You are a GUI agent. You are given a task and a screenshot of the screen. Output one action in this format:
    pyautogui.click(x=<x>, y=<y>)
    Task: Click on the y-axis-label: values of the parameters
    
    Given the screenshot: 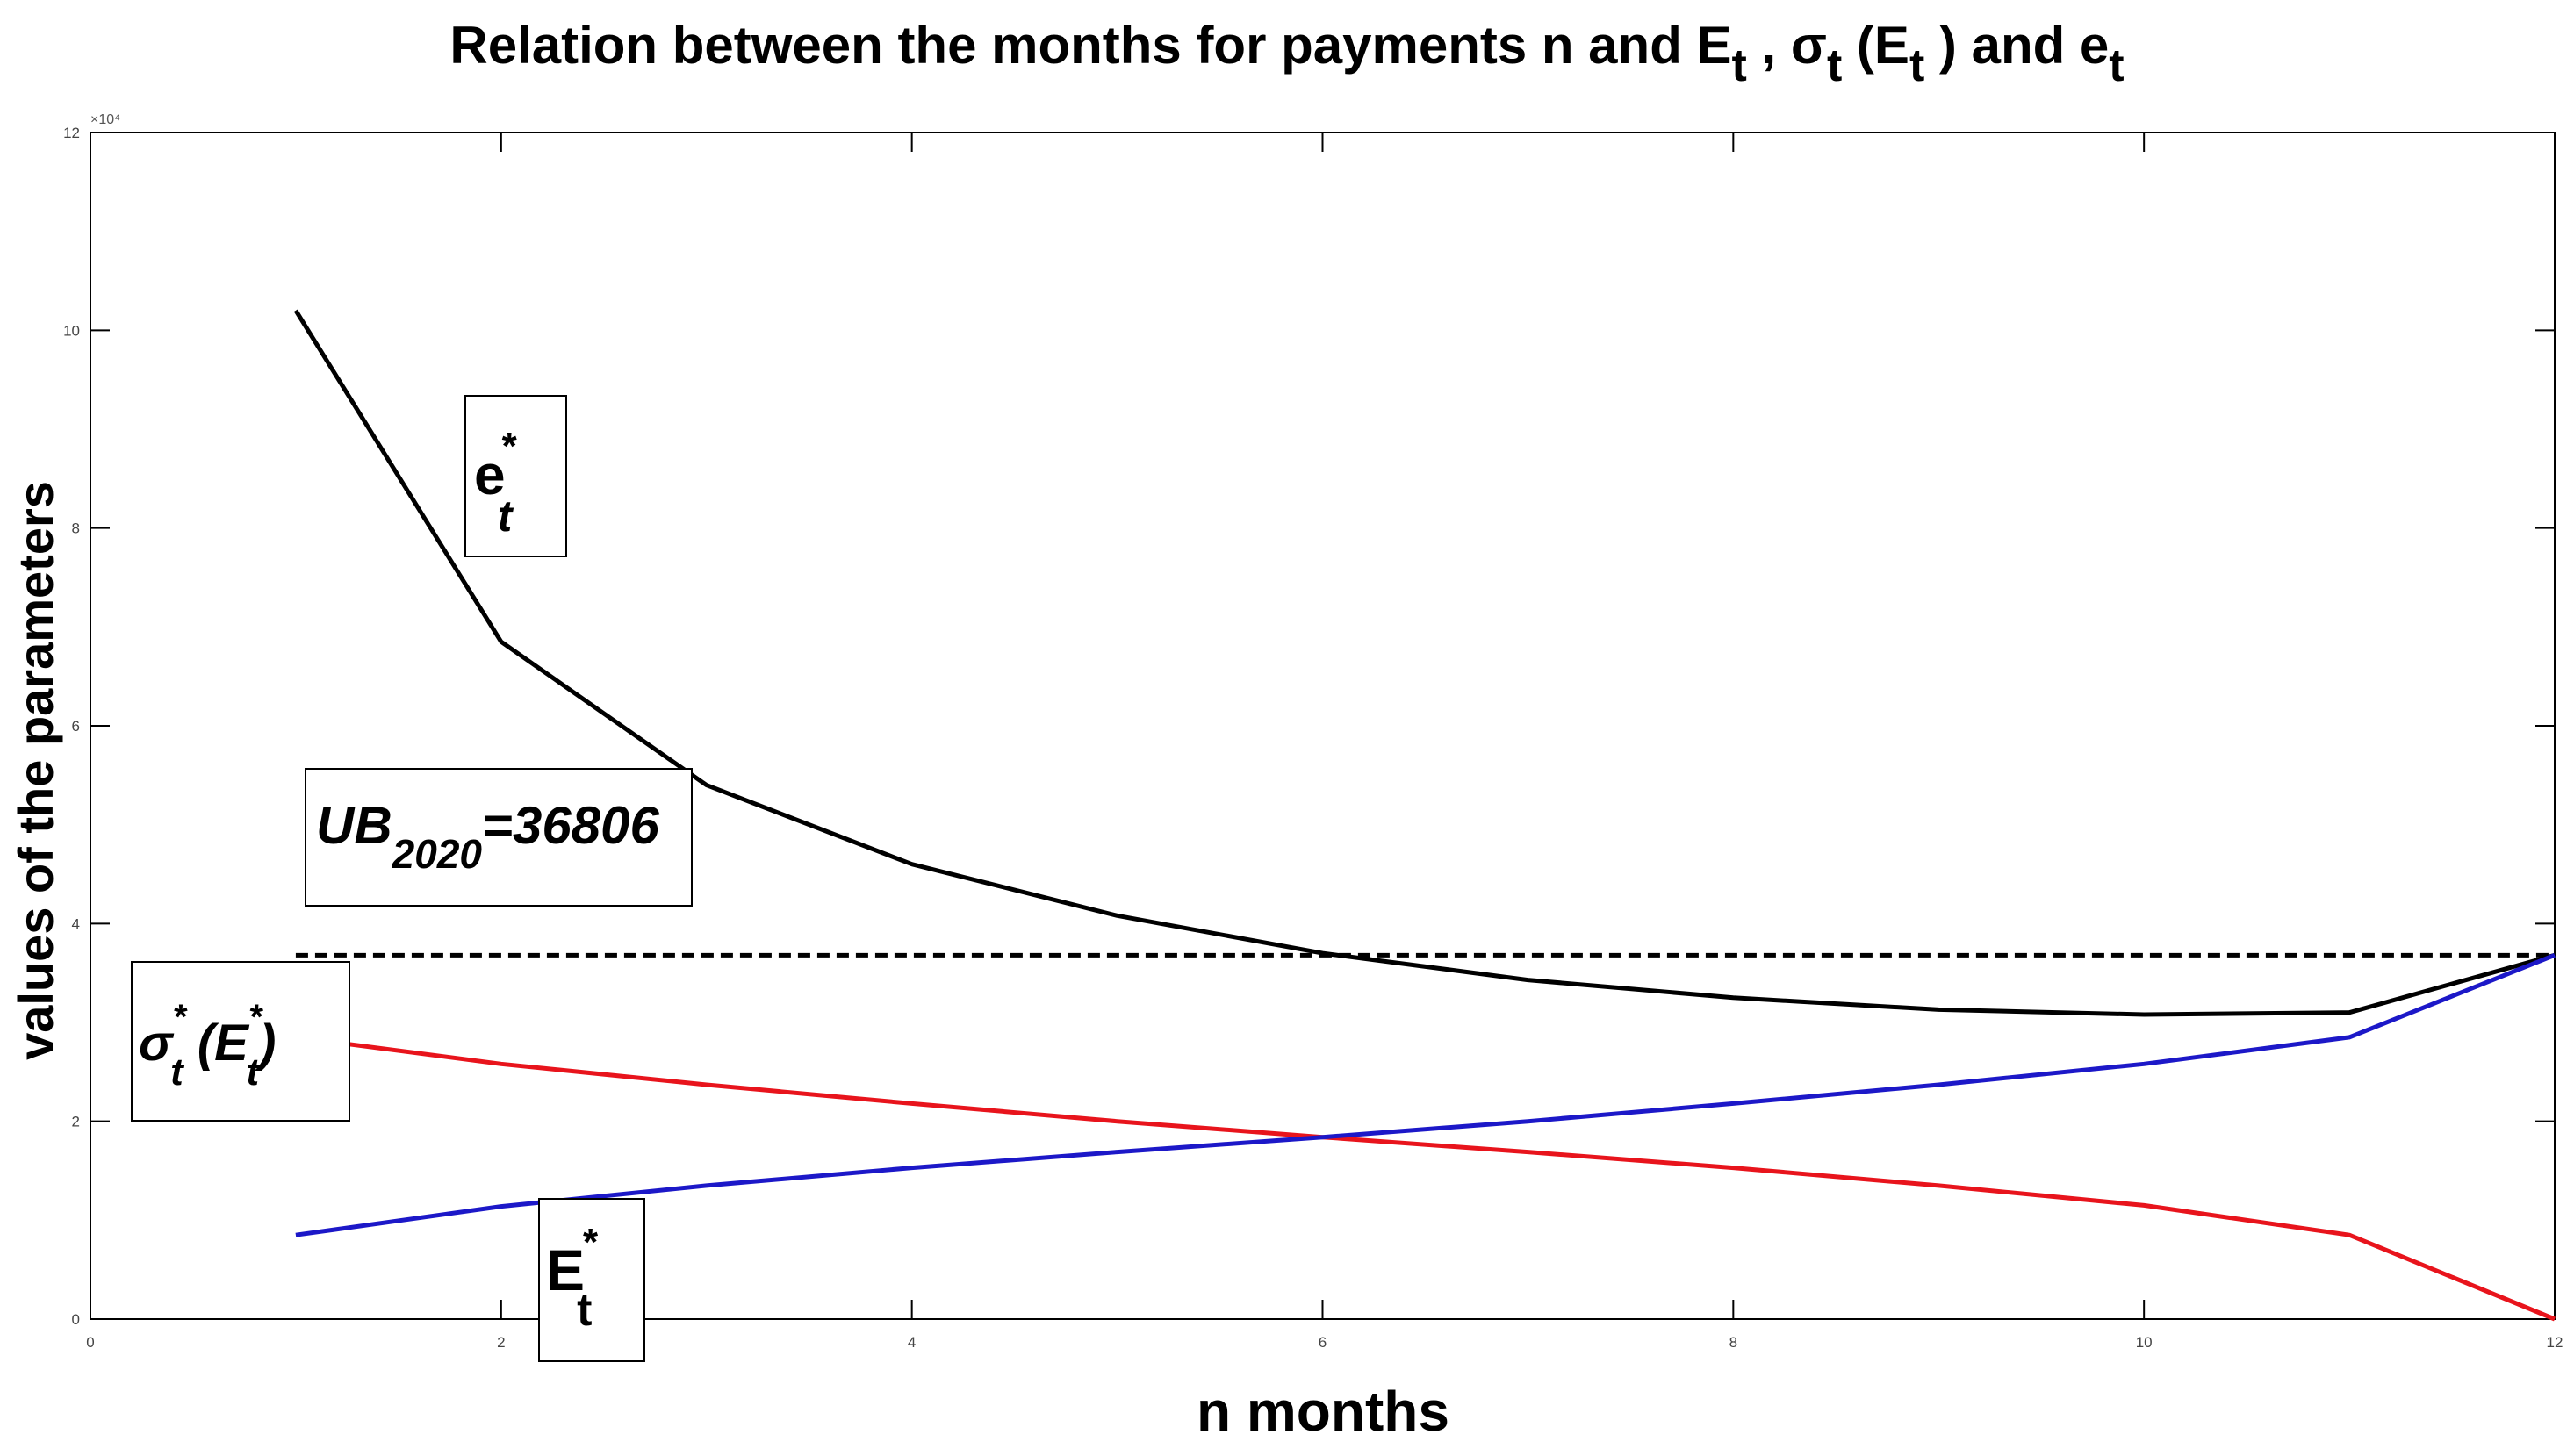 What is the action you would take?
    pyautogui.click(x=35, y=770)
    